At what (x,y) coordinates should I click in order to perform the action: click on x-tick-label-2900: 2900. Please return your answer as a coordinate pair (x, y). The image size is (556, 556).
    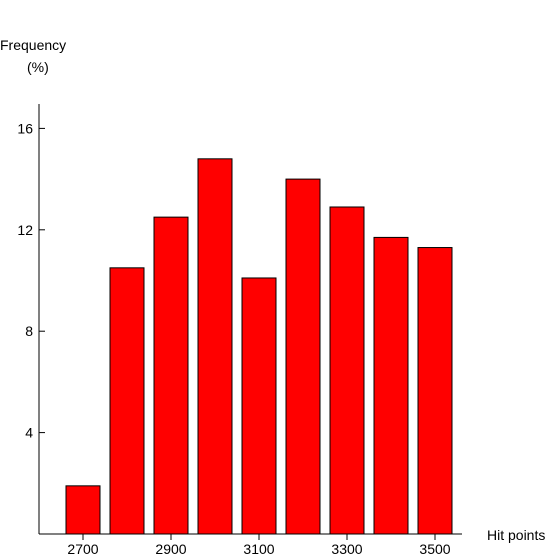
    Looking at the image, I should click on (170, 548).